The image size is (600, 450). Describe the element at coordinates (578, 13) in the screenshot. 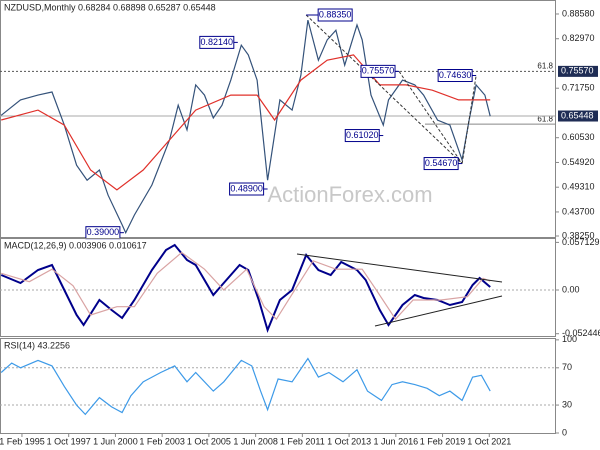

I see `y-tick-label: 0.88580` at that location.